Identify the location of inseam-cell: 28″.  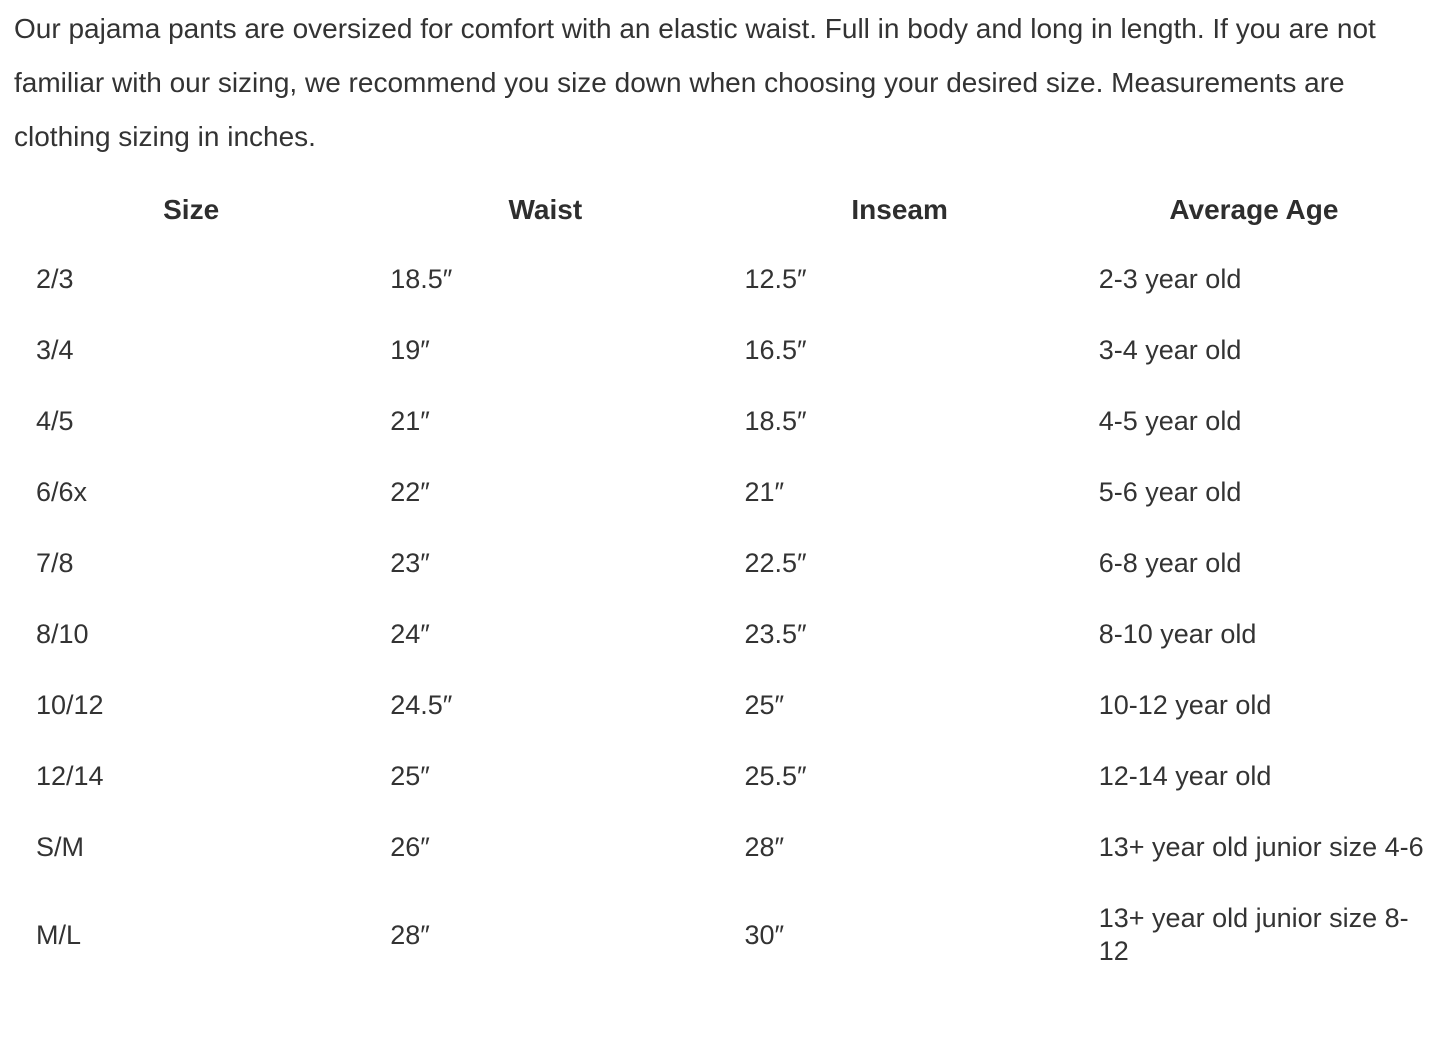
(764, 847).